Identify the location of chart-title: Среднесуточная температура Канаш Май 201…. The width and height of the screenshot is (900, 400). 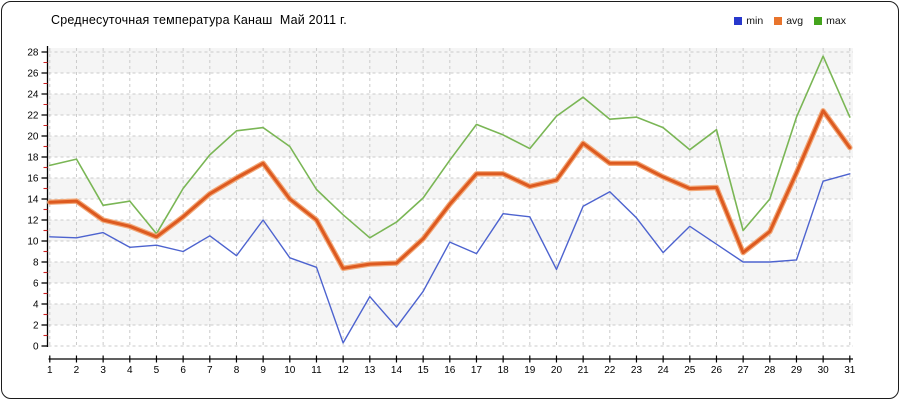
(199, 20).